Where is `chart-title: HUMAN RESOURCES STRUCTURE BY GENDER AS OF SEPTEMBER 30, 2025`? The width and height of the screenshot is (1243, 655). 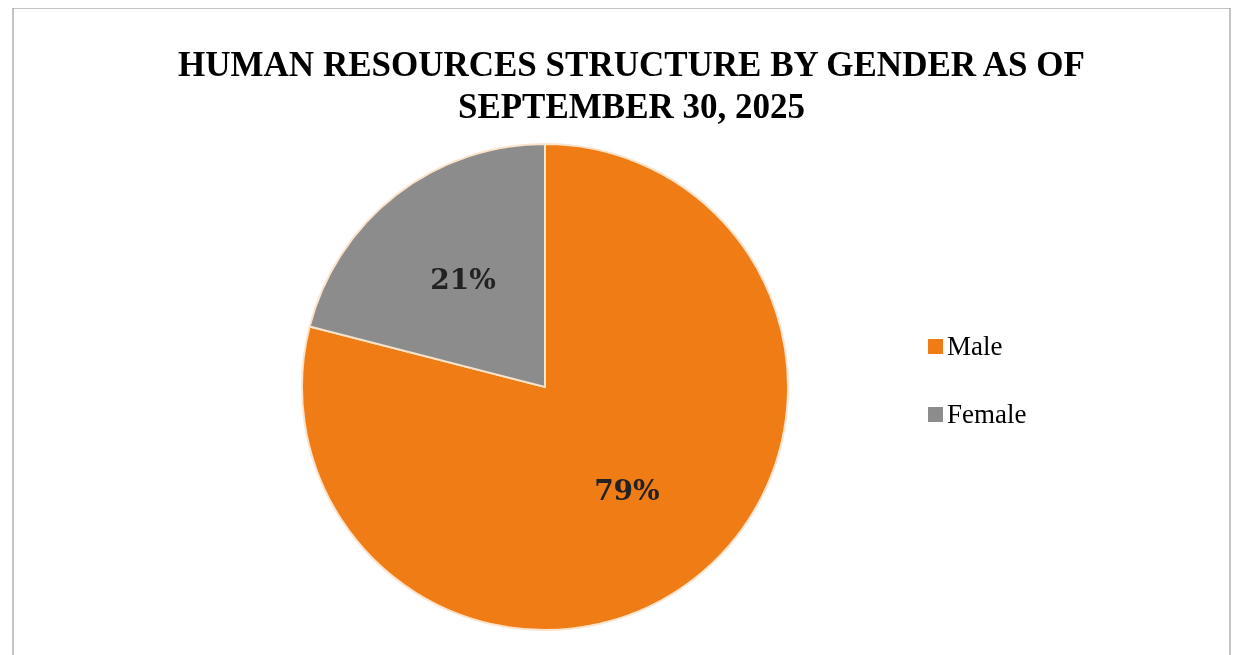 chart-title: HUMAN RESOURCES STRUCTURE BY GENDER AS OF SEPTEMBER 30, 2025 is located at coordinates (631, 85).